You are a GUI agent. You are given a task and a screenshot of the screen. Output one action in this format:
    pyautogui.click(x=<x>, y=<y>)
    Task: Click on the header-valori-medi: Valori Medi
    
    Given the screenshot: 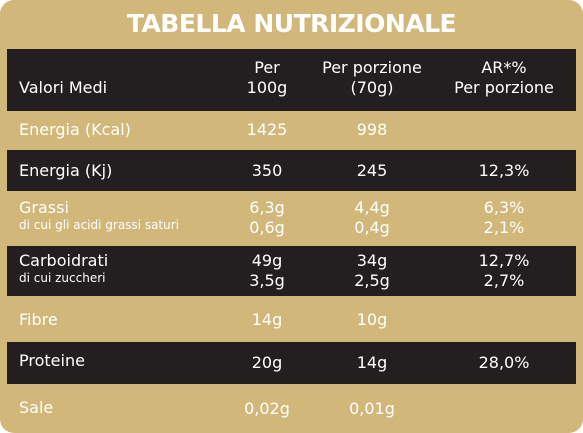 What is the action you would take?
    pyautogui.click(x=63, y=87)
    